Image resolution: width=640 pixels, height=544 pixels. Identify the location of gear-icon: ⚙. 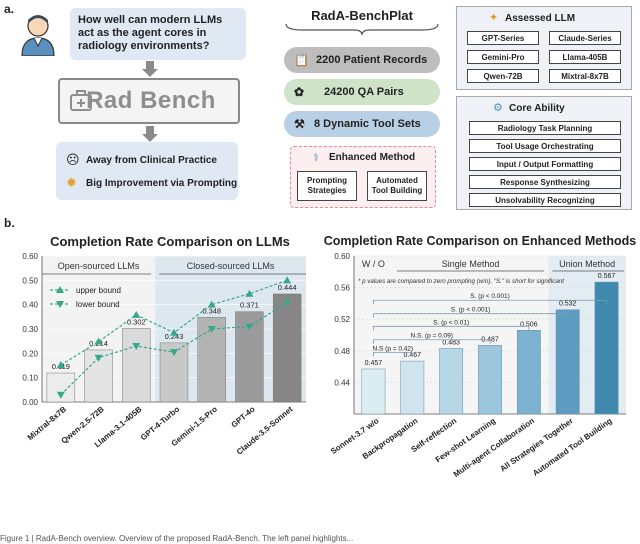
(498, 108).